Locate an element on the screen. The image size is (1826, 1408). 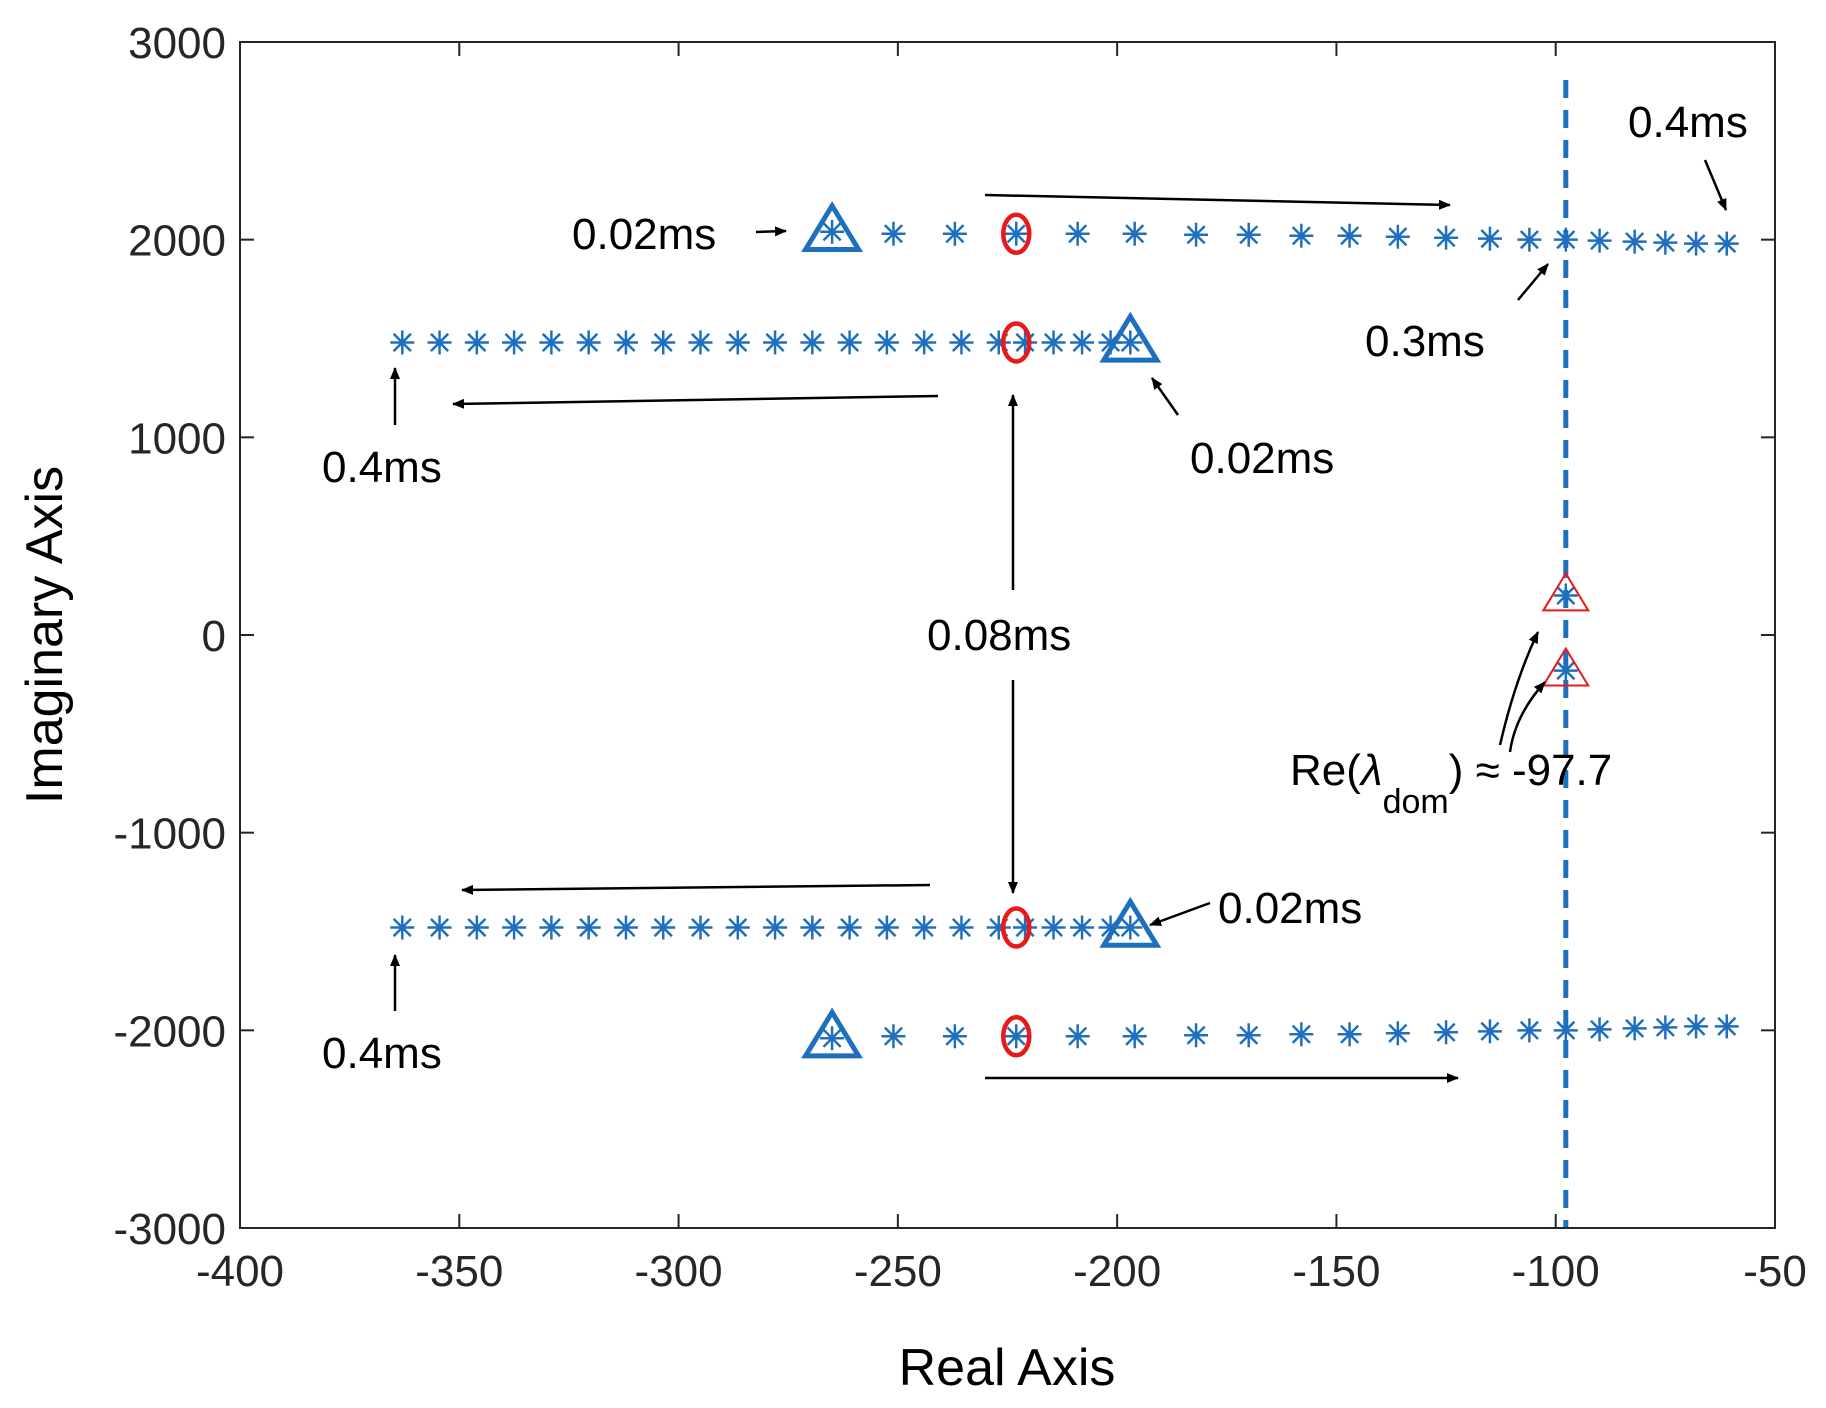
x-tick-label: -250 is located at coordinates (898, 1271).